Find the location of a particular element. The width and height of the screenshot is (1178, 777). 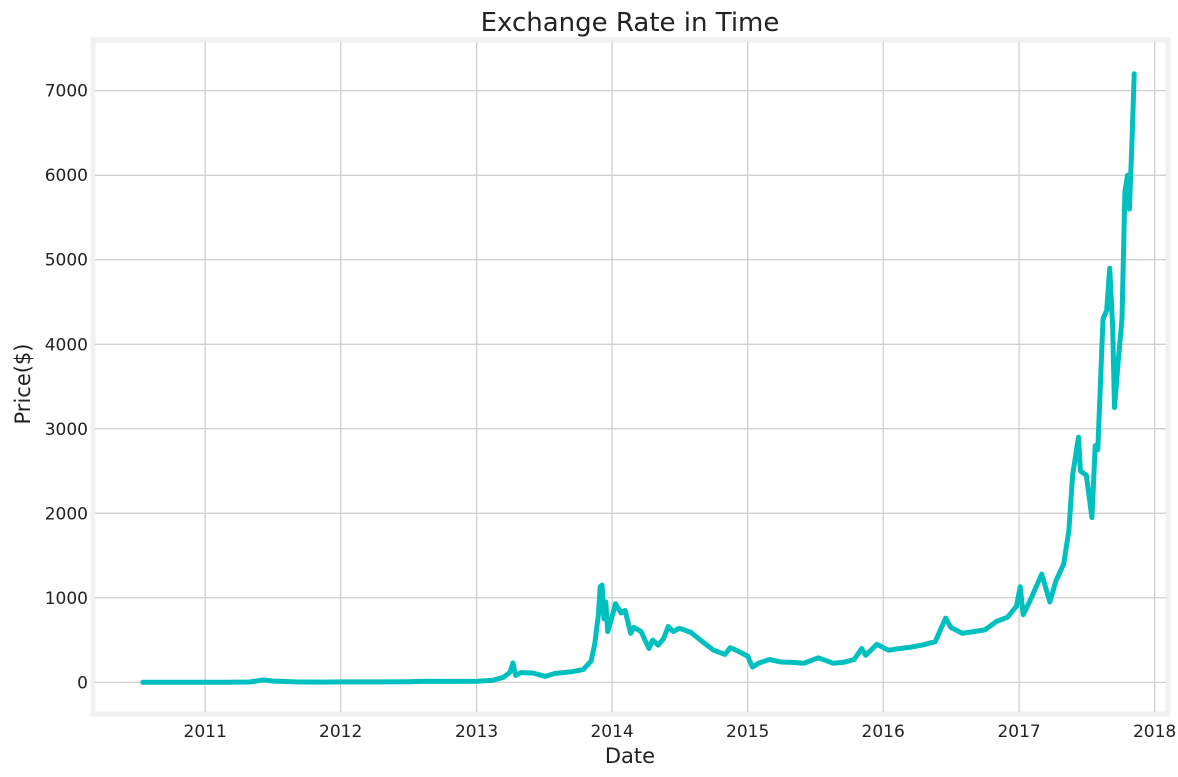

x-tick-label: 2013 is located at coordinates (476, 732).